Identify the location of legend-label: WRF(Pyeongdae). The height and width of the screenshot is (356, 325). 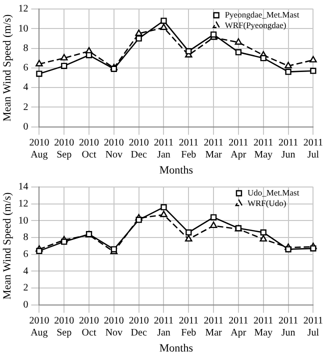
(255, 25).